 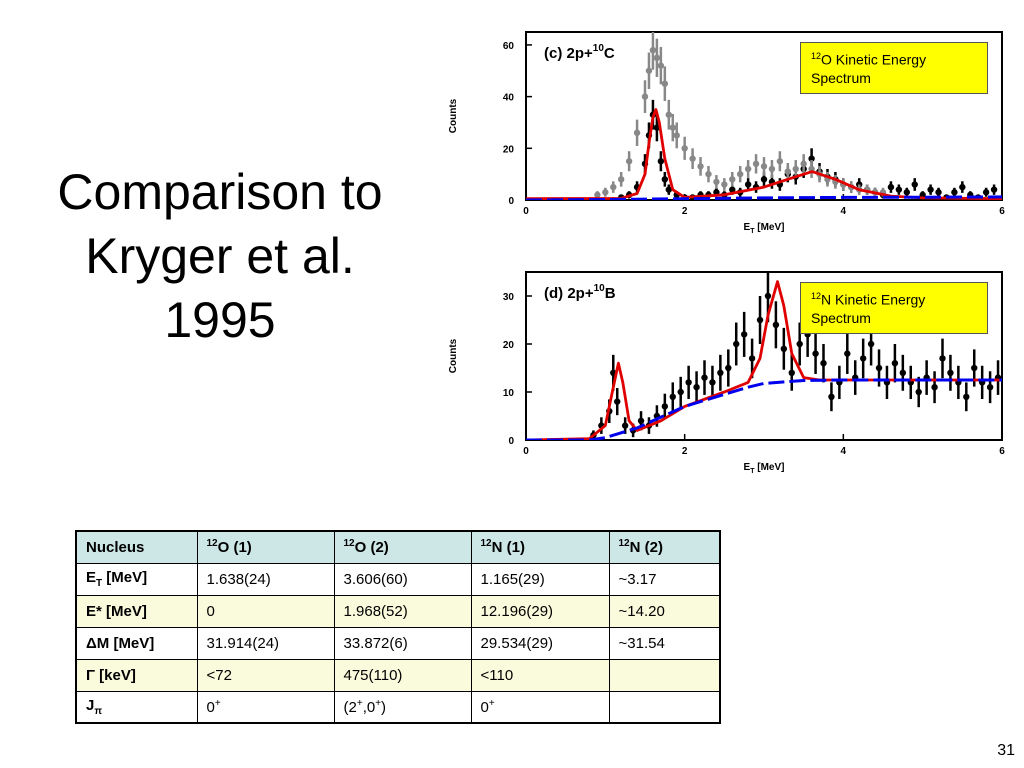 What do you see at coordinates (540, 611) in the screenshot?
I see `table-cell: 12.196(29)` at bounding box center [540, 611].